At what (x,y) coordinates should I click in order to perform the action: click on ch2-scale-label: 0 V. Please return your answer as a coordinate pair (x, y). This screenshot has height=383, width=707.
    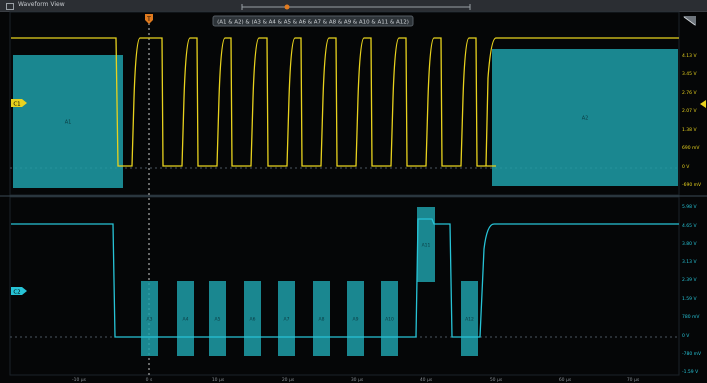
    Looking at the image, I should click on (686, 336).